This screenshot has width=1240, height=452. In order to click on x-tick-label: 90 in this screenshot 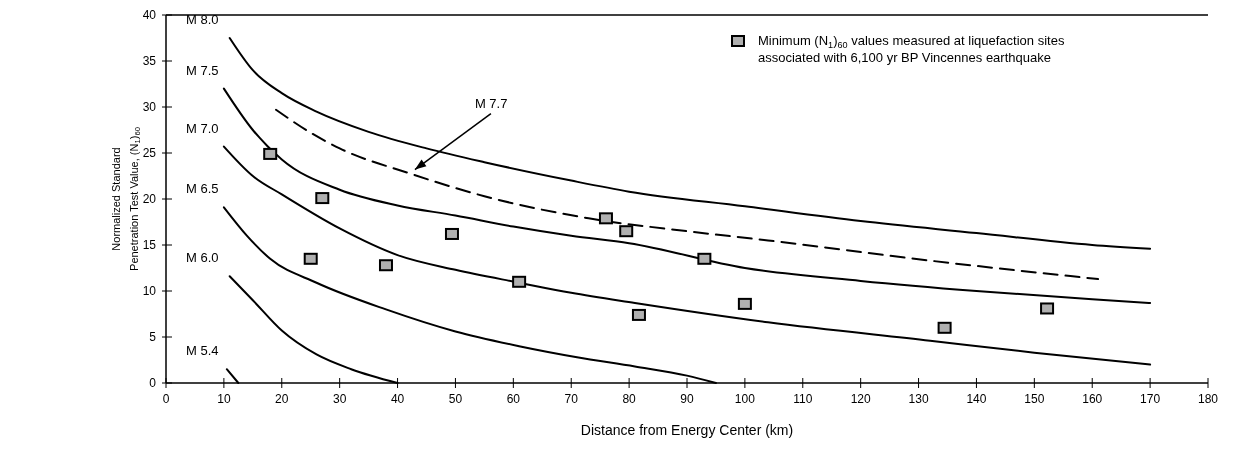, I will do `click(687, 399)`.